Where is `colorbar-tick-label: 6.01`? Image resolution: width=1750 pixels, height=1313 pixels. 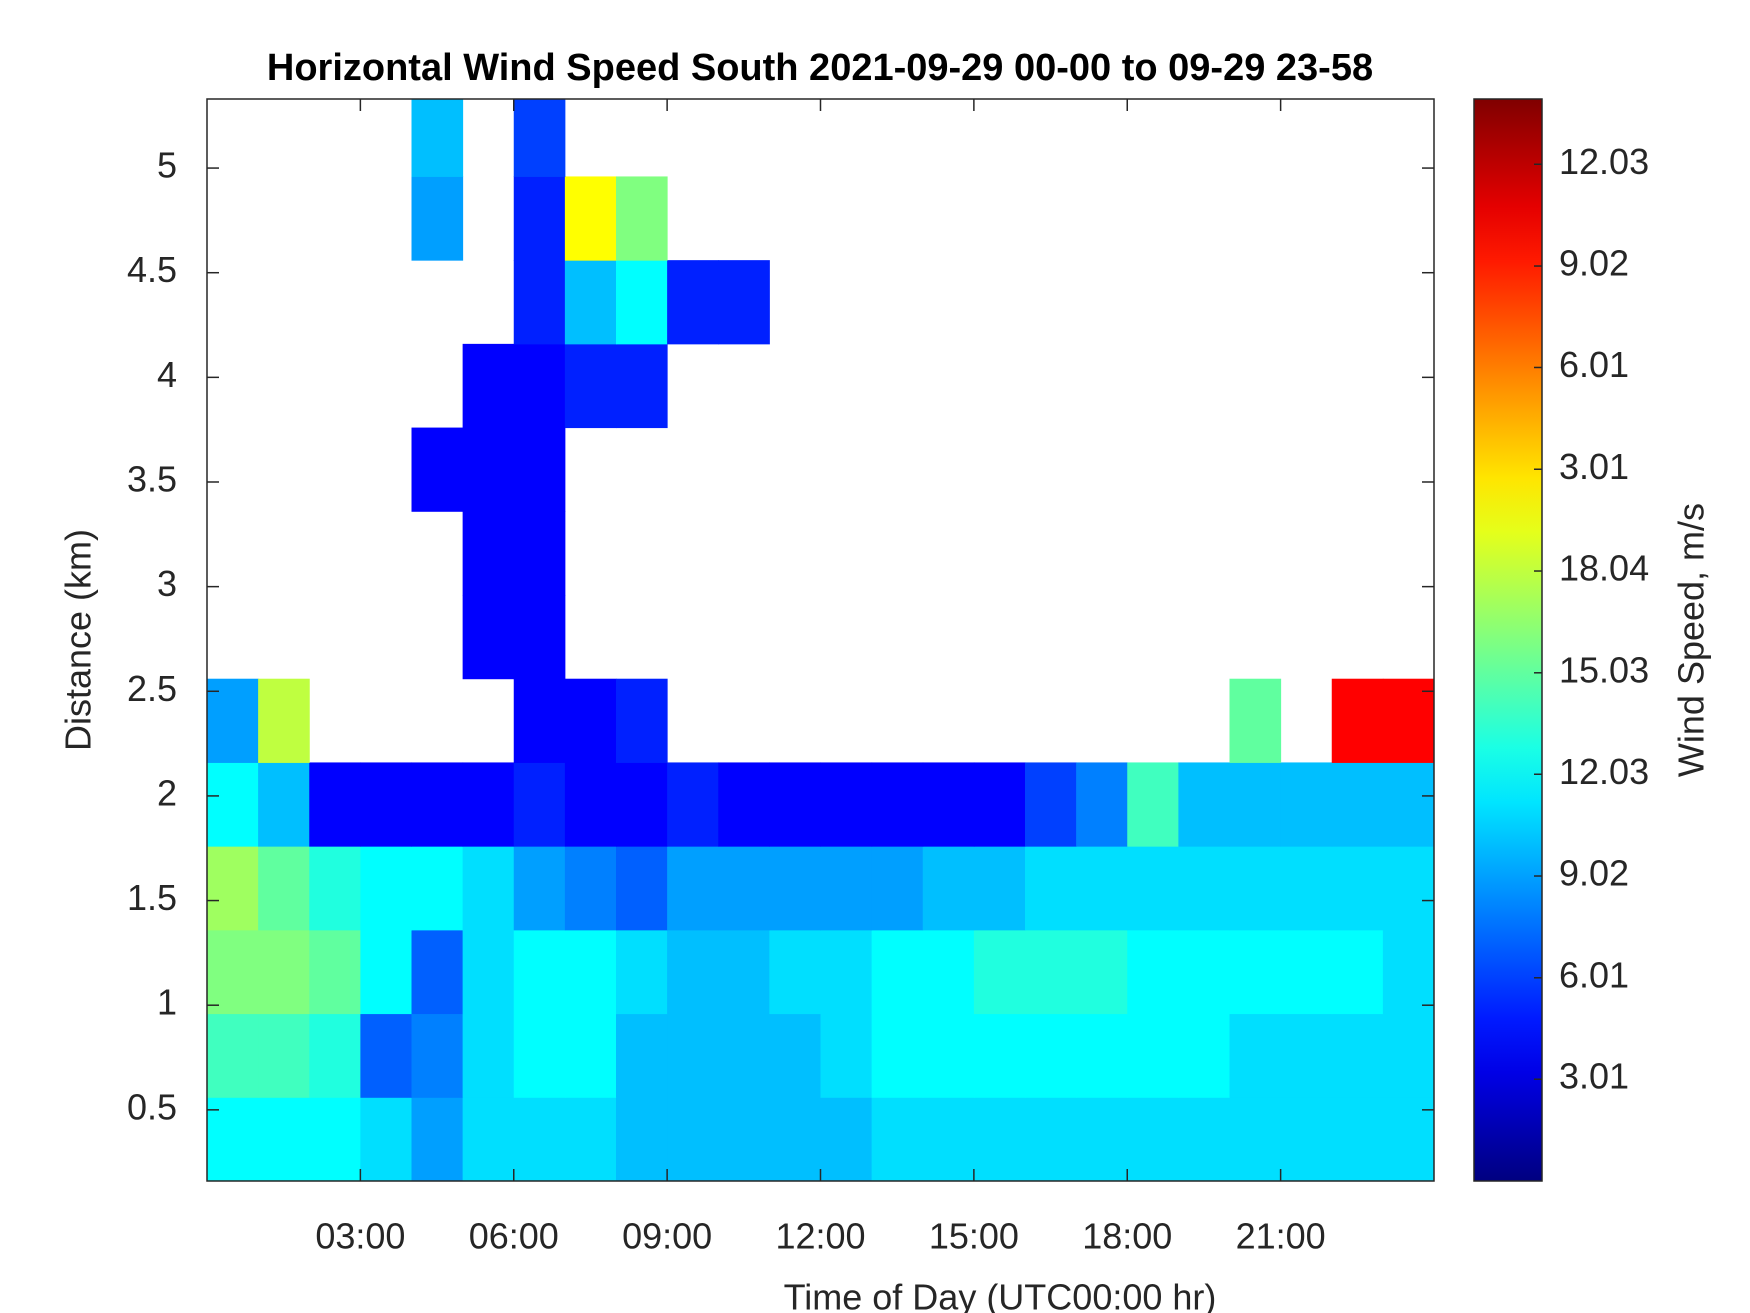 colorbar-tick-label: 6.01 is located at coordinates (1594, 974).